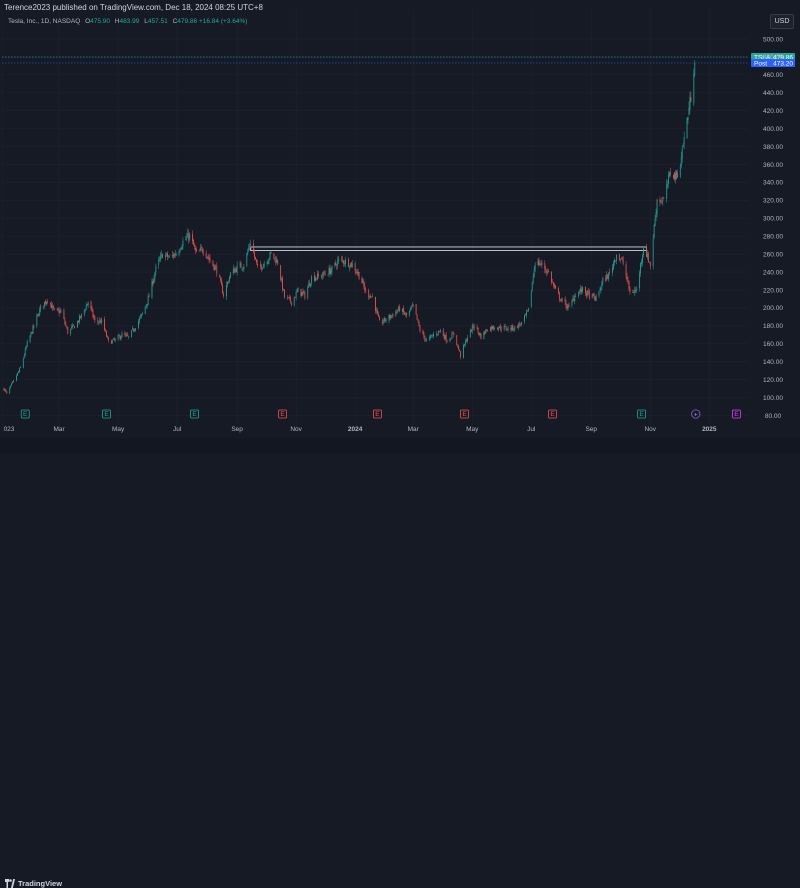 This screenshot has width=800, height=888. Describe the element at coordinates (355, 429) in the screenshot. I see `time-tick-label: 2024` at that location.